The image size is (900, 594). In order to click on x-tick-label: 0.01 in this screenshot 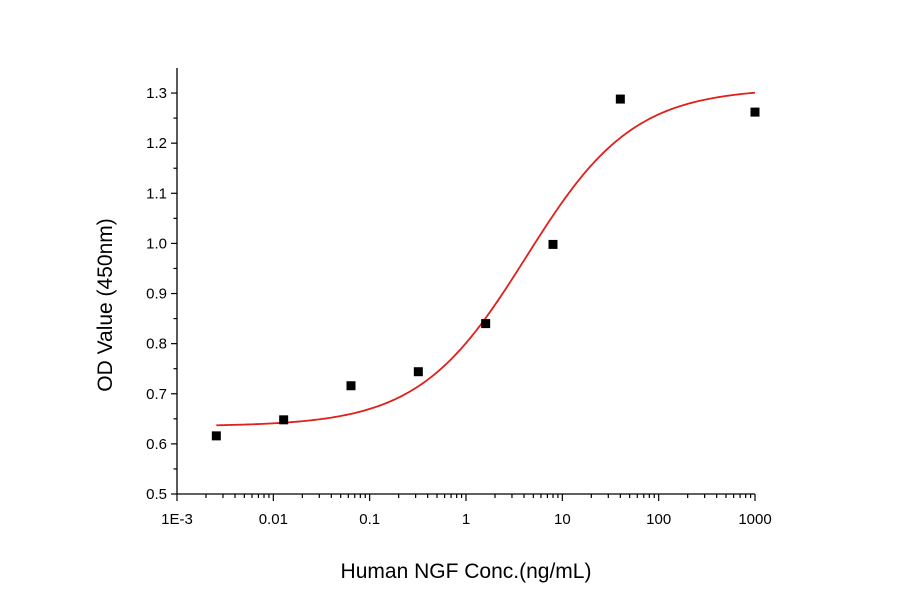, I will do `click(273, 519)`.